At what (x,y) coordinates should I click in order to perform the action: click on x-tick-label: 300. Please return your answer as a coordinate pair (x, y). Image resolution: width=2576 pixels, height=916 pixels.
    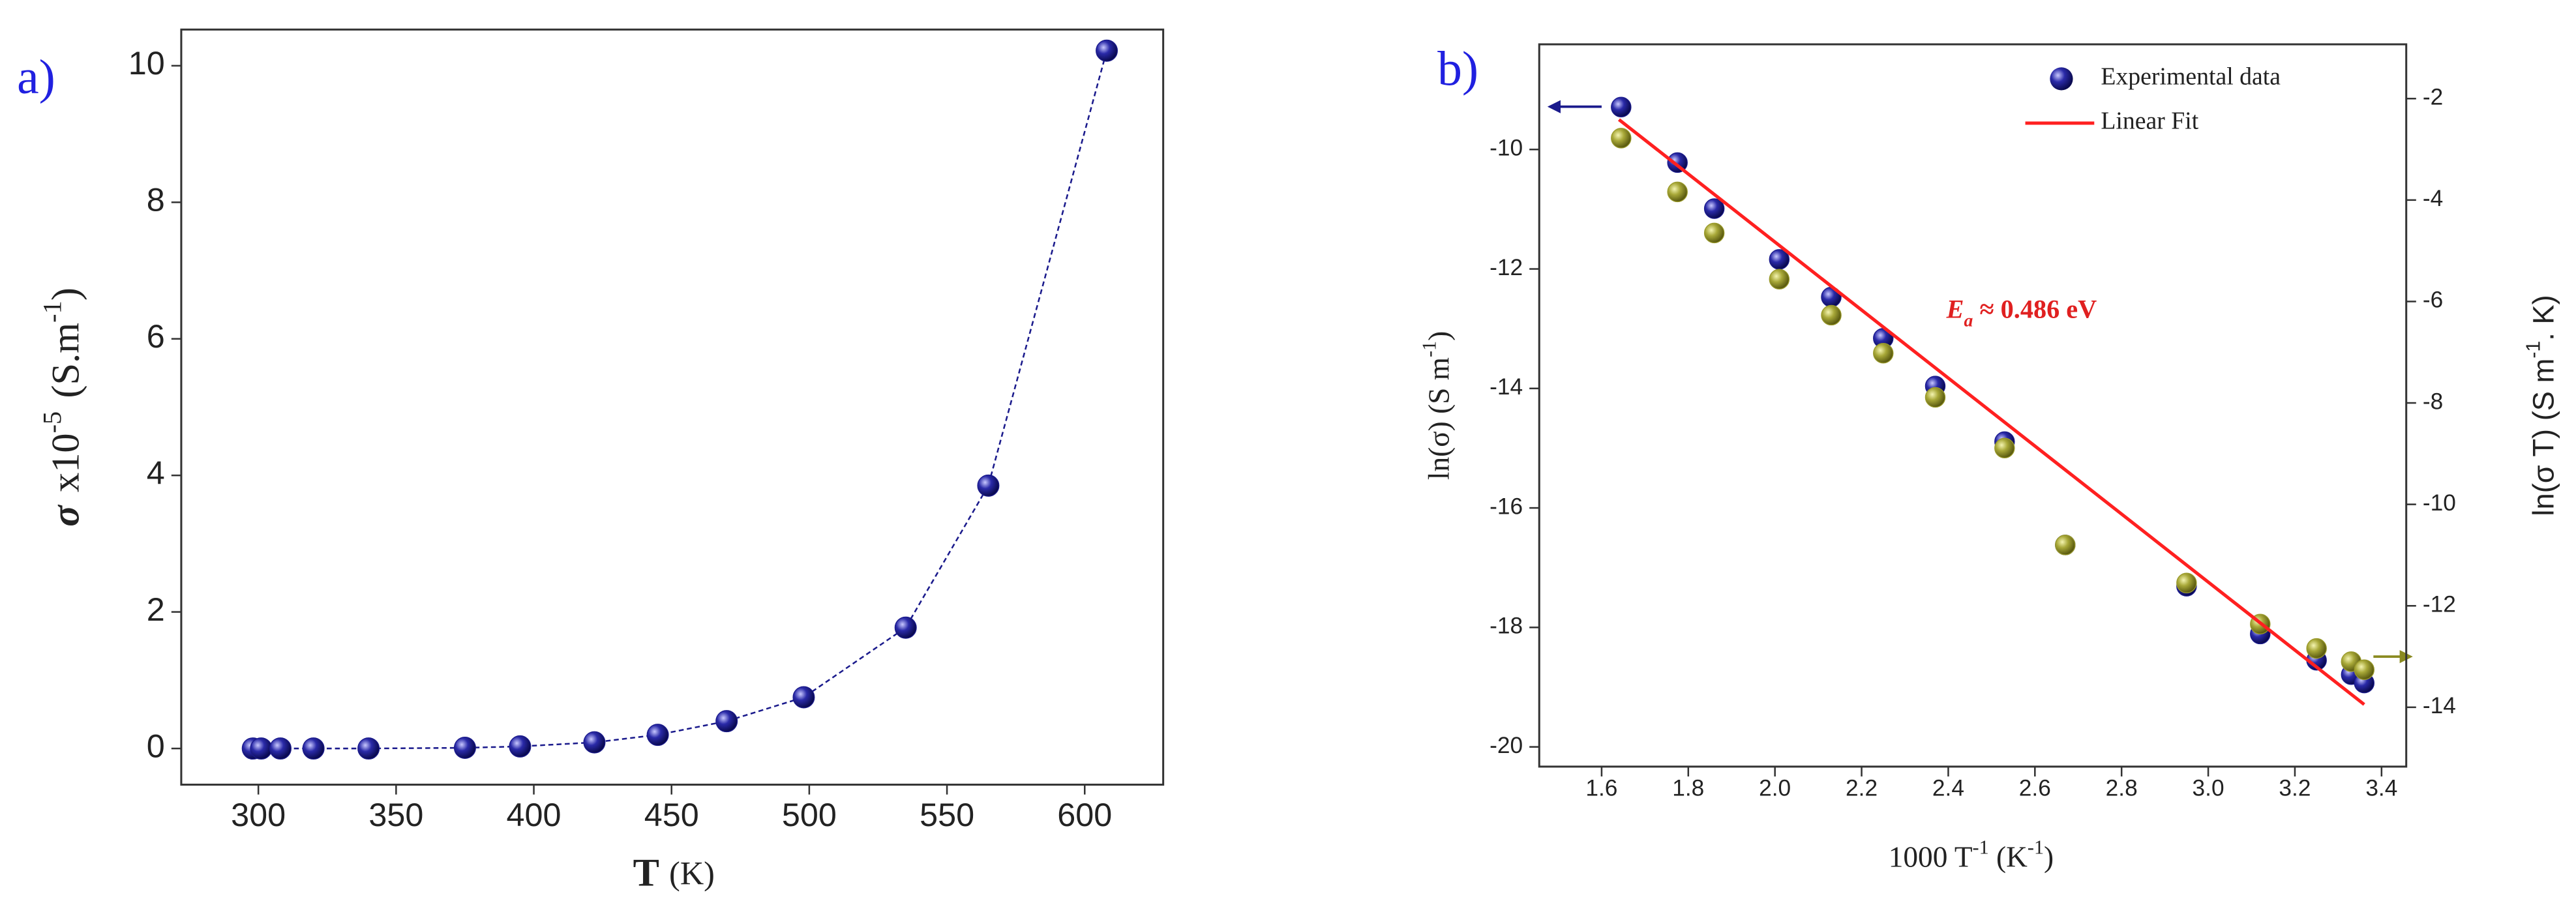
    Looking at the image, I should click on (258, 815).